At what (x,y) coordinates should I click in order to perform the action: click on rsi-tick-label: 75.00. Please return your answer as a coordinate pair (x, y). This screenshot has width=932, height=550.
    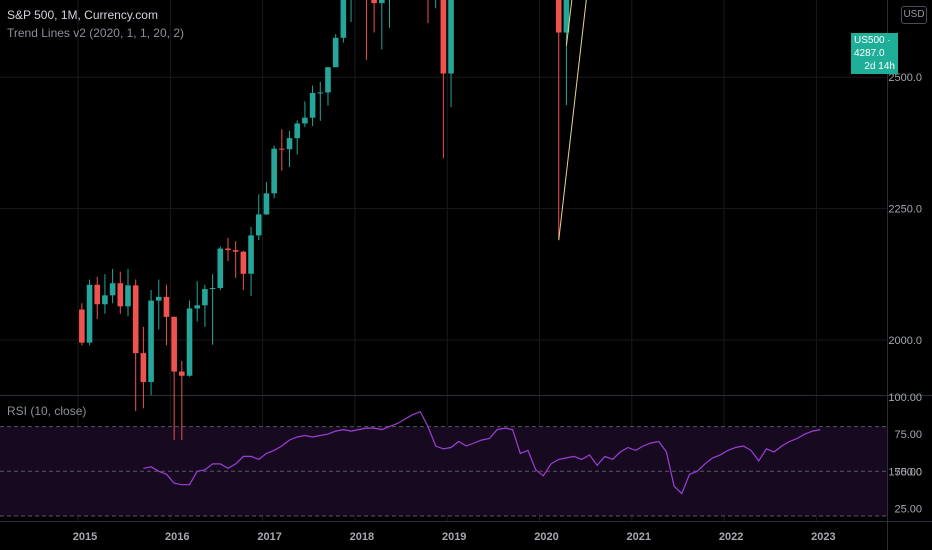
    Looking at the image, I should click on (908, 435).